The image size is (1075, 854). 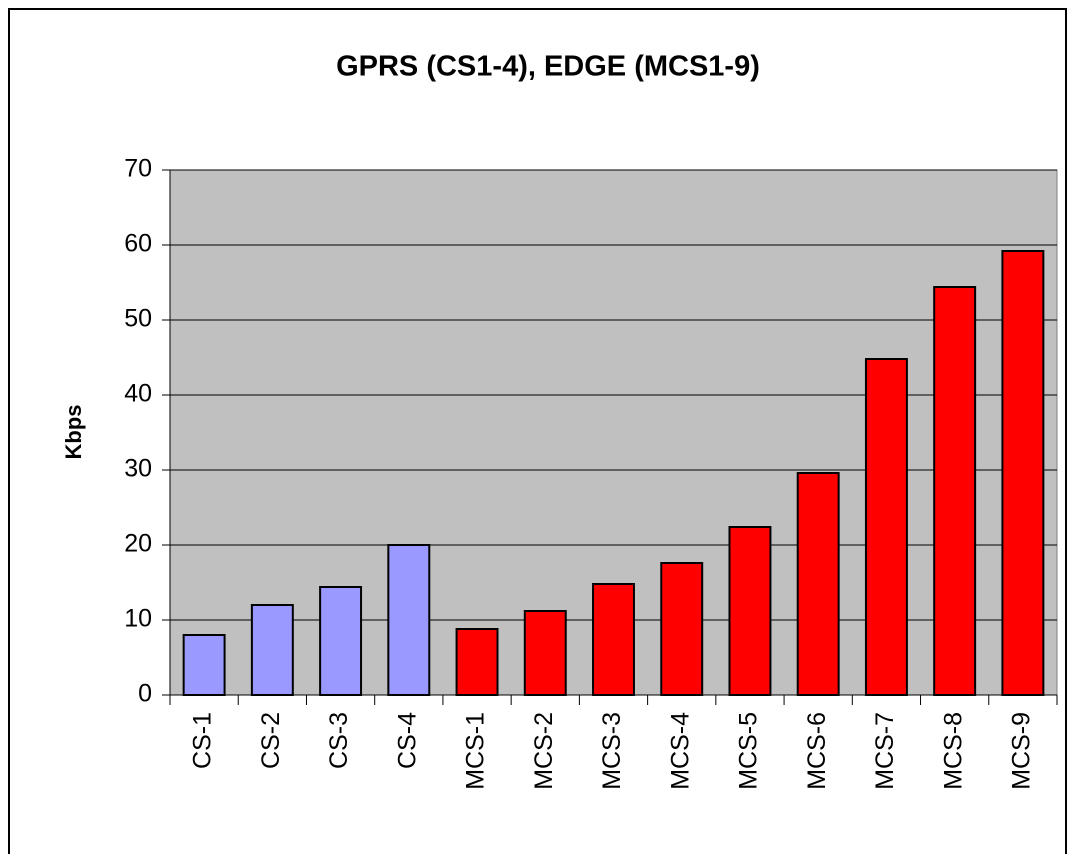 What do you see at coordinates (138, 469) in the screenshot?
I see `y-tick-label: 30` at bounding box center [138, 469].